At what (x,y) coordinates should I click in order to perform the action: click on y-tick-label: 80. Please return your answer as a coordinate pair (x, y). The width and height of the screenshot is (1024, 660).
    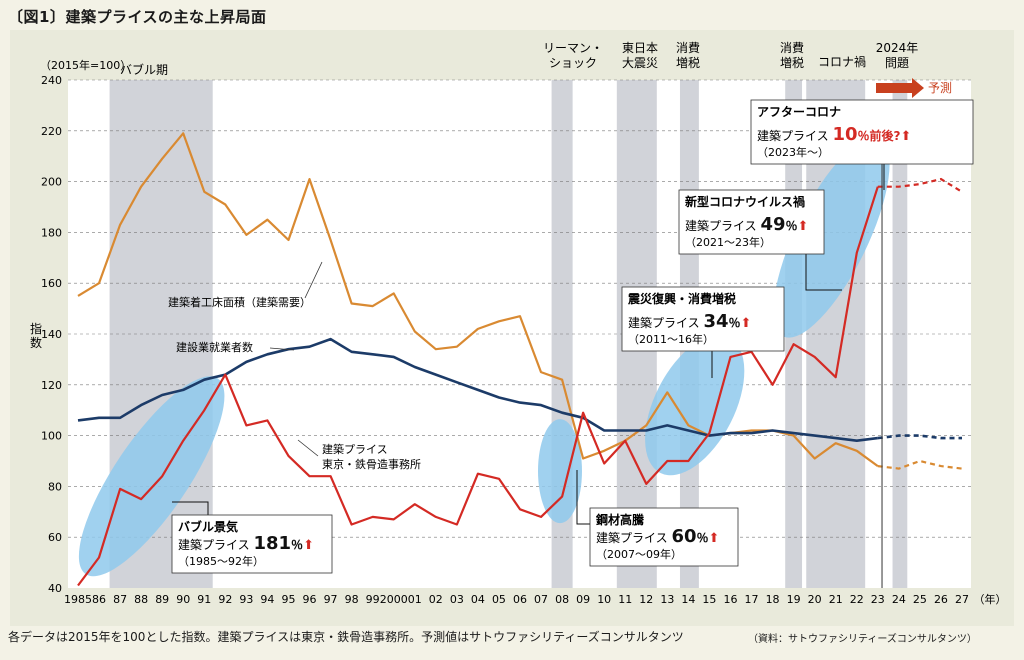
    Looking at the image, I should click on (55, 486).